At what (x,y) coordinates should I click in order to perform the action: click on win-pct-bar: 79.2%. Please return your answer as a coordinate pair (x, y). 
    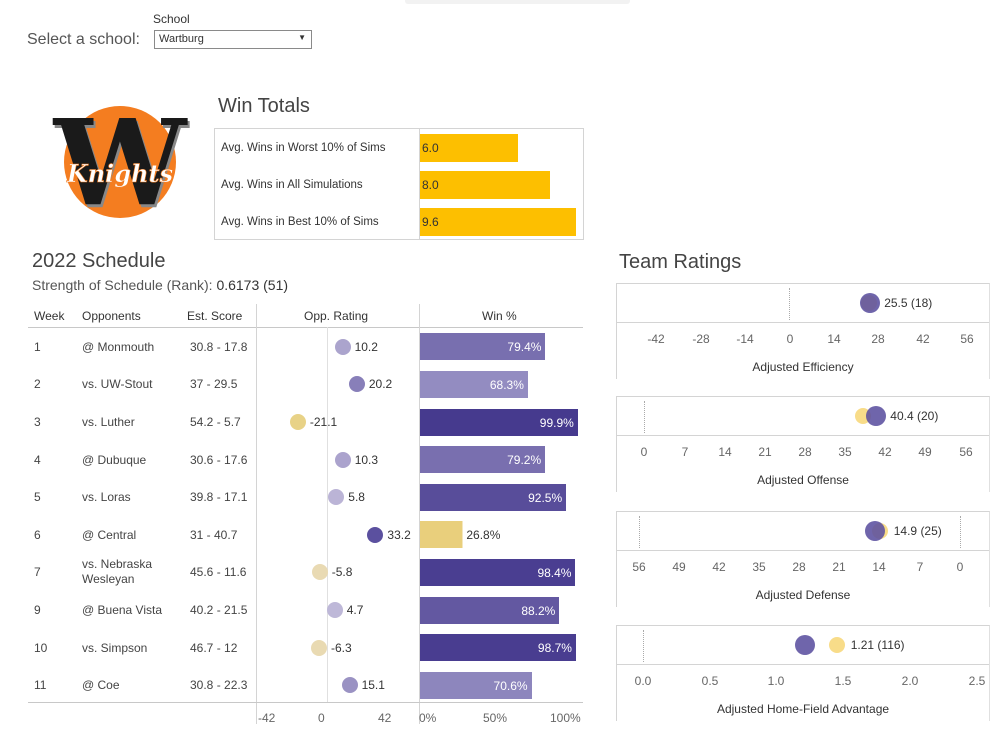
    Looking at the image, I should click on (483, 460).